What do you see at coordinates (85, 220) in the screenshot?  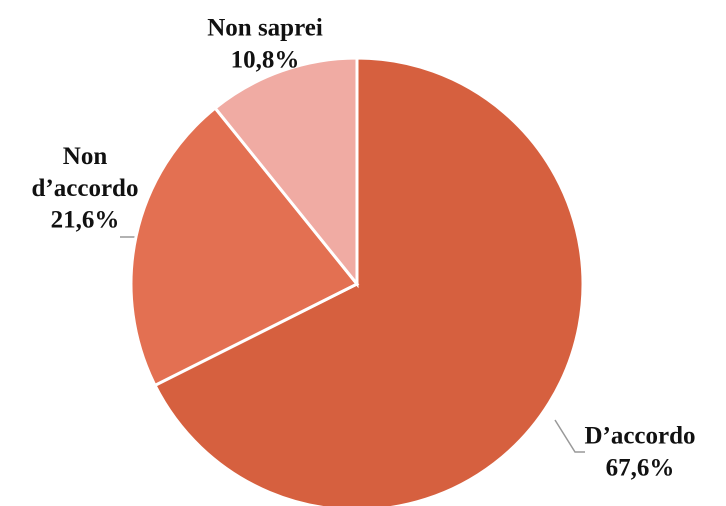 I see `slice-value-label: 21,6%` at bounding box center [85, 220].